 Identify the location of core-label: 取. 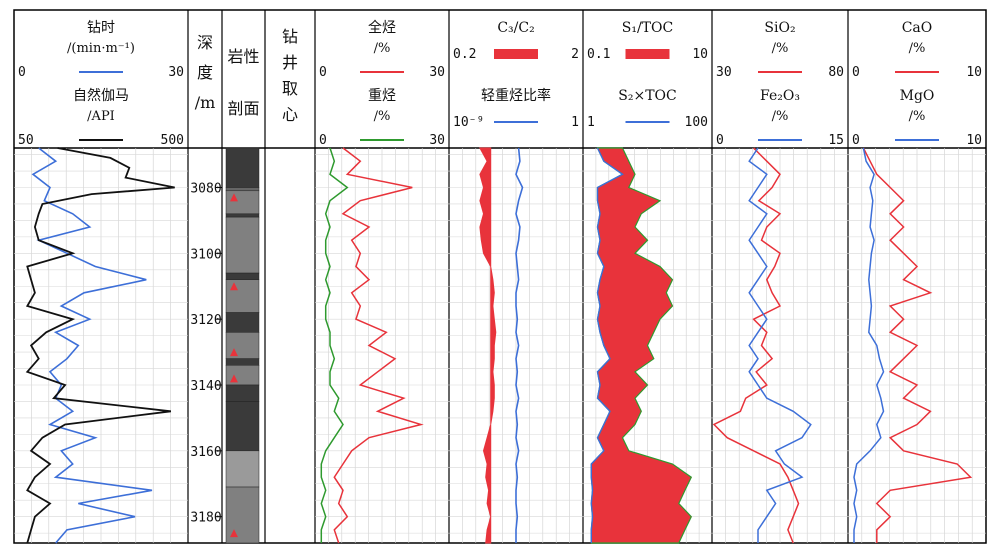
(290, 88).